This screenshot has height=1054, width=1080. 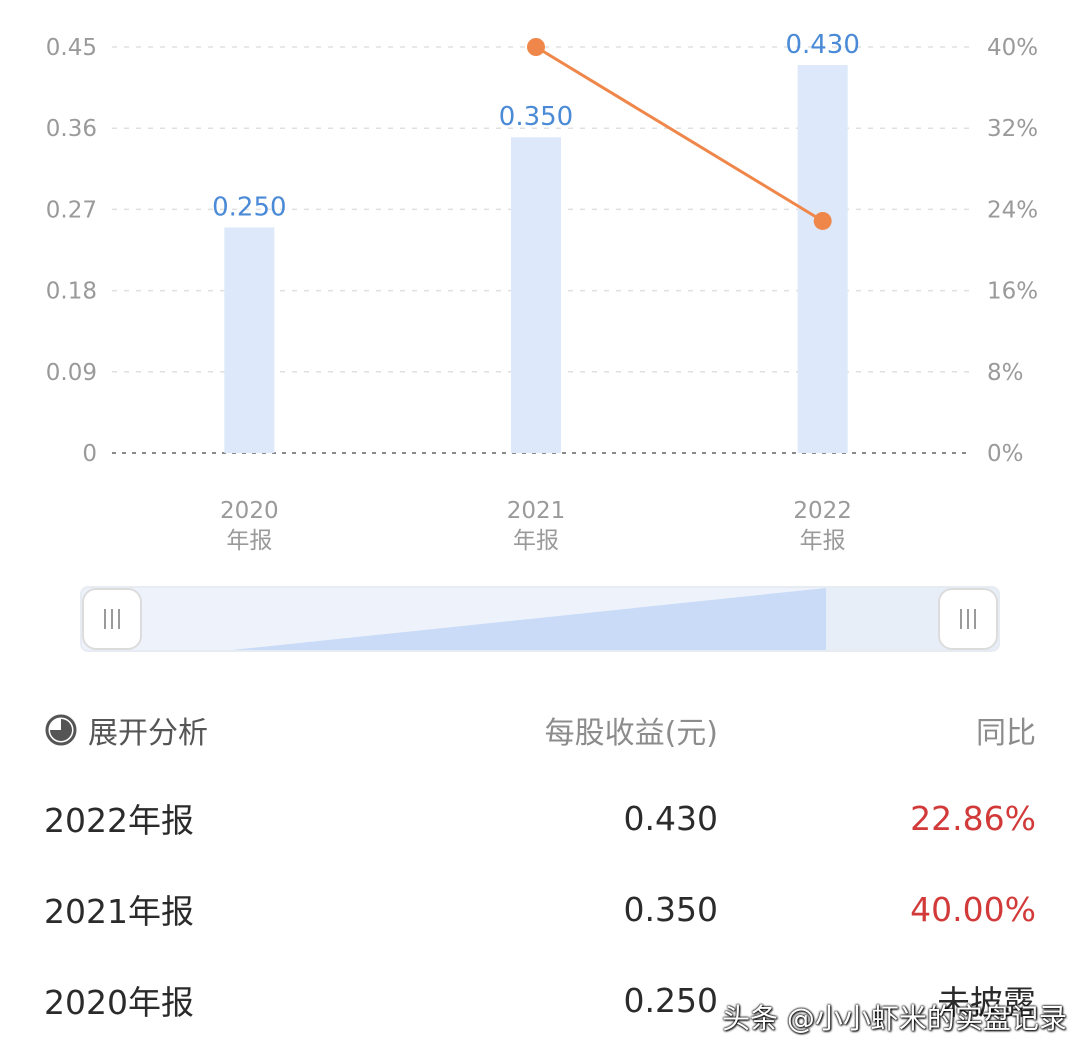 What do you see at coordinates (536, 117) in the screenshot?
I see `bar-value-label: 0.350` at bounding box center [536, 117].